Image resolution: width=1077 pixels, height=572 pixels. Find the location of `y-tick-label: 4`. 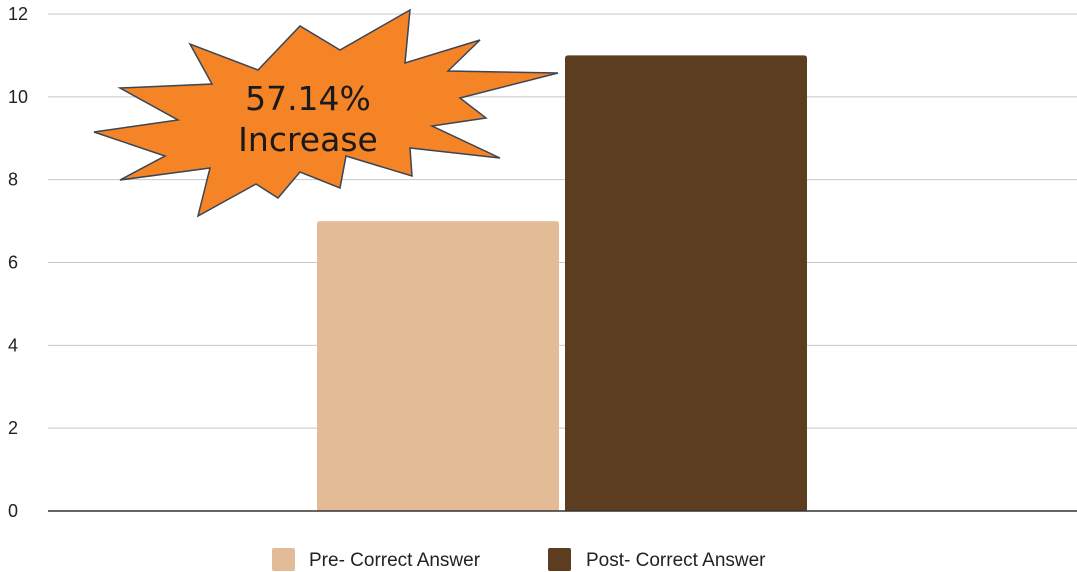

y-tick-label: 4 is located at coordinates (13, 345).